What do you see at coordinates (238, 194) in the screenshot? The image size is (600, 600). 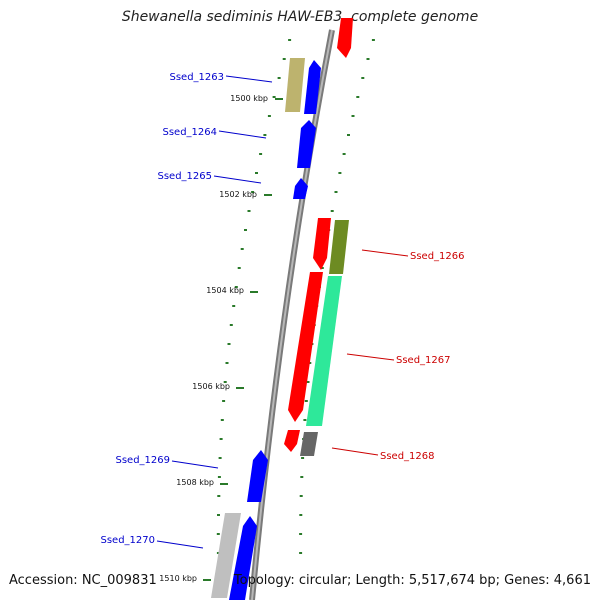 I see `ruler-label: 1502 kbp` at bounding box center [238, 194].